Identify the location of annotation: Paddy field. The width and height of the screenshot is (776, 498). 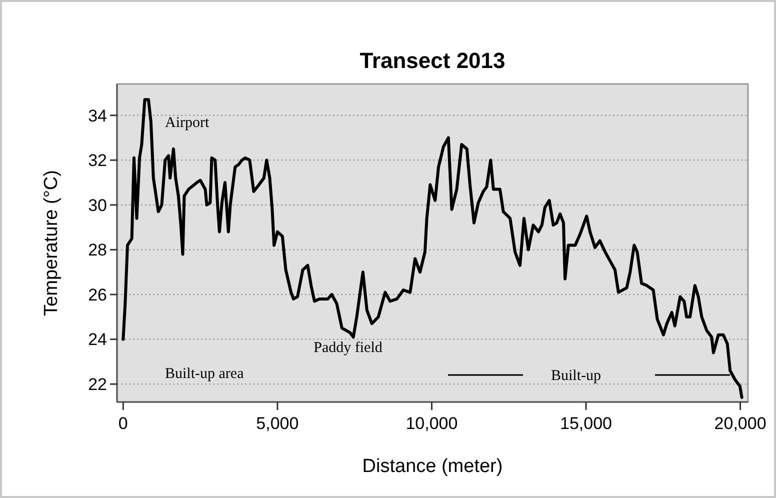
(348, 348).